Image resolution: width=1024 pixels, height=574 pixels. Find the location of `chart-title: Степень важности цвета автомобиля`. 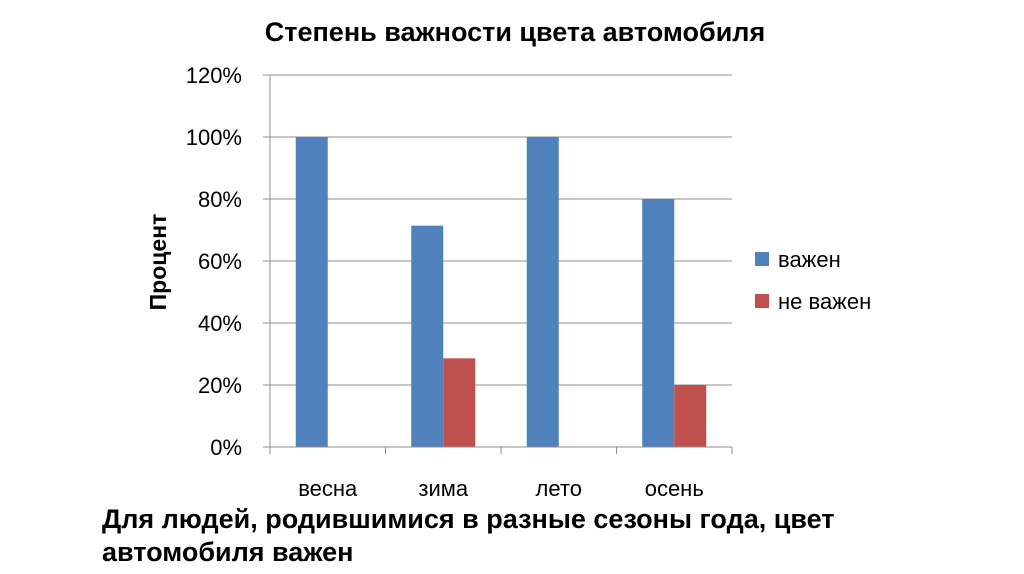

chart-title: Степень важности цвета автомобиля is located at coordinates (515, 32).